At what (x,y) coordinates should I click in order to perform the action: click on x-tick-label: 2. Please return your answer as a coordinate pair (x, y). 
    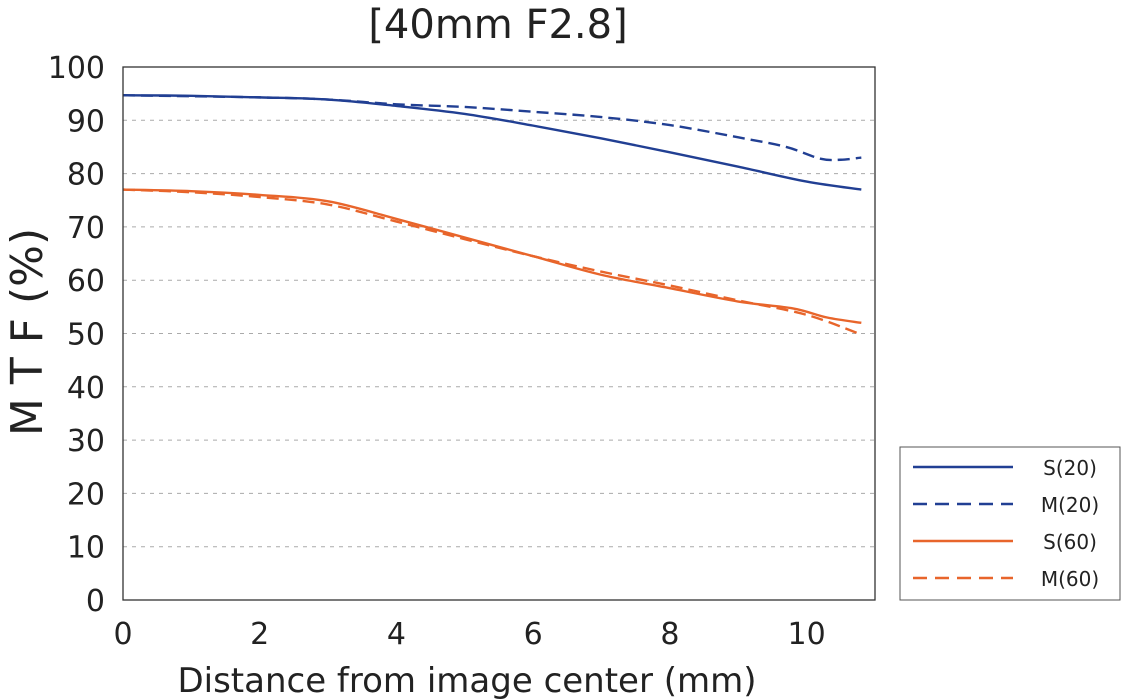
    Looking at the image, I should click on (259, 634).